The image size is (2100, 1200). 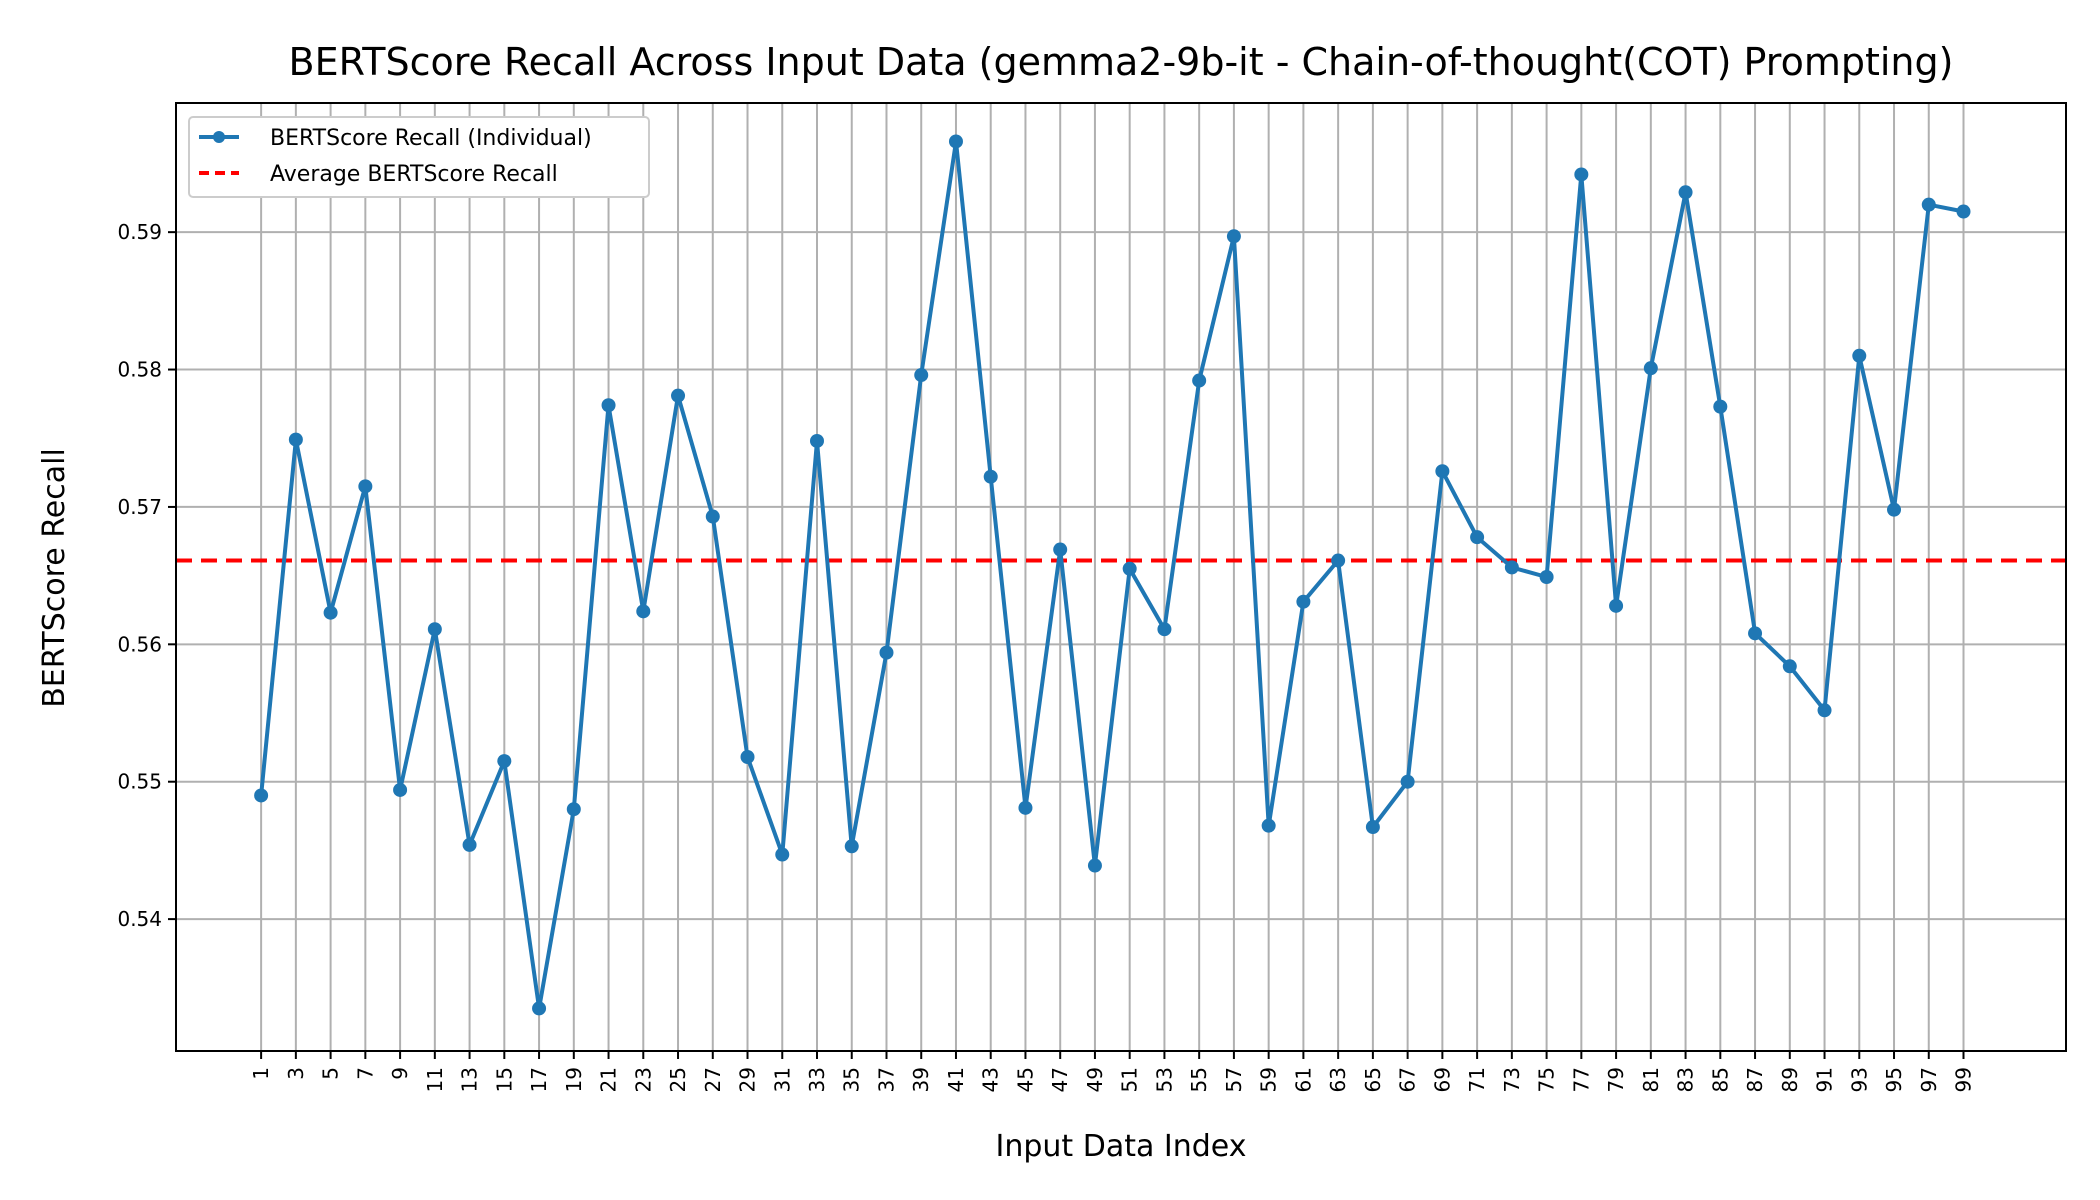 I want to click on x-tick-label: 95, so click(x=1894, y=1079).